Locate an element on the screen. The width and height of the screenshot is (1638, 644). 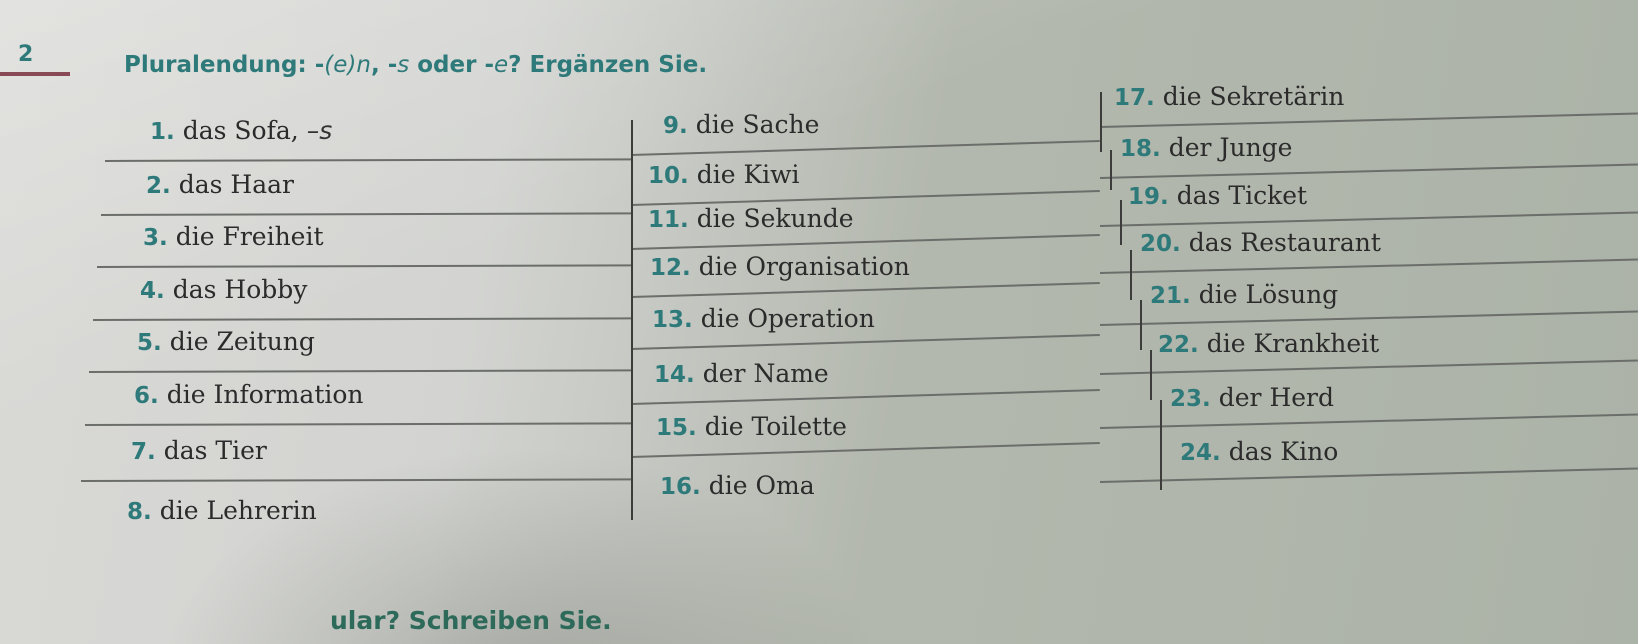
list-item: 15. die Toilette is located at coordinates (751, 426).